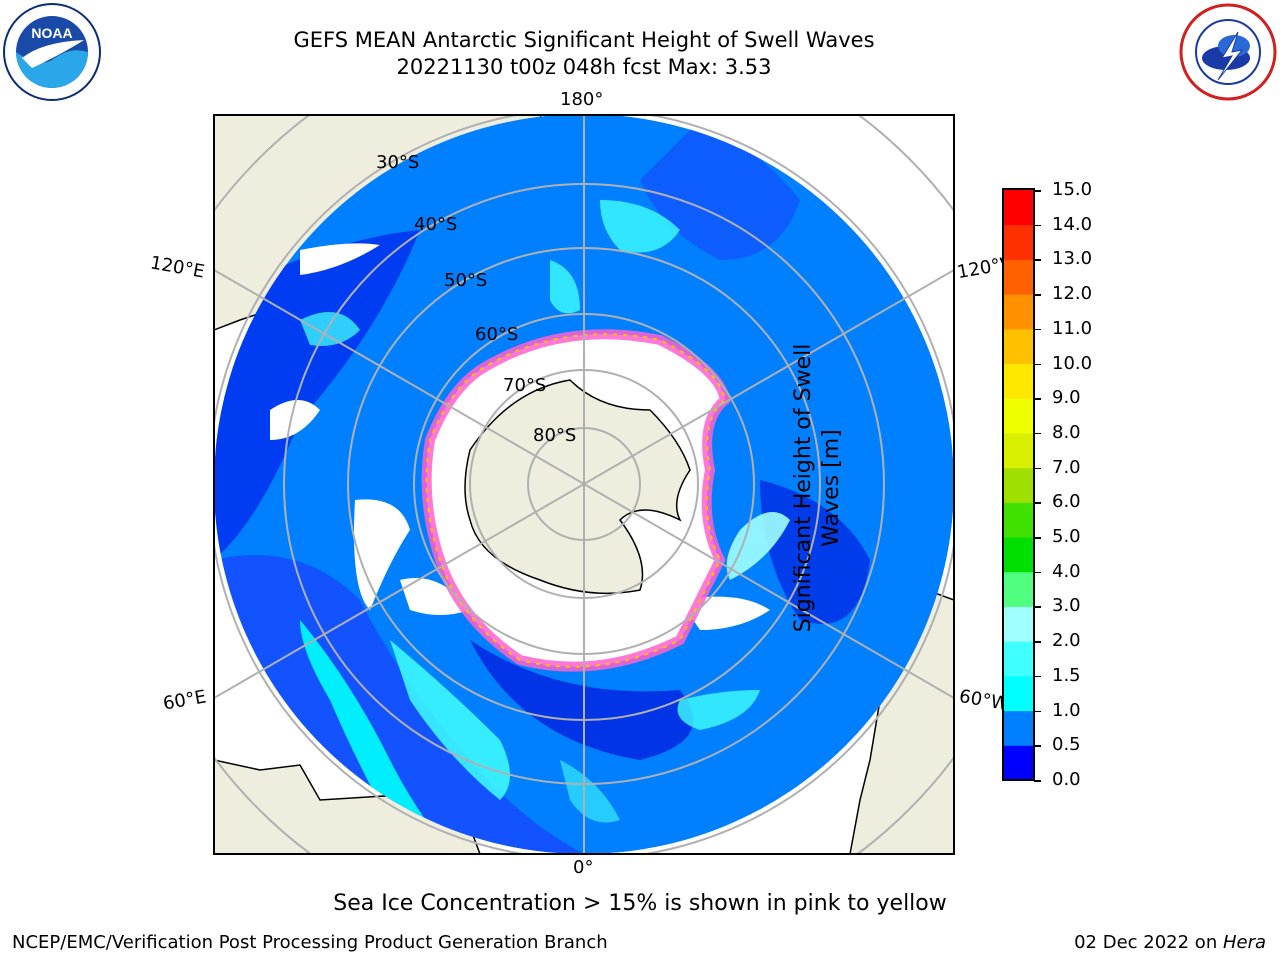 The width and height of the screenshot is (1280, 960). I want to click on colorbar-tick-label: 6.0, so click(1066, 502).